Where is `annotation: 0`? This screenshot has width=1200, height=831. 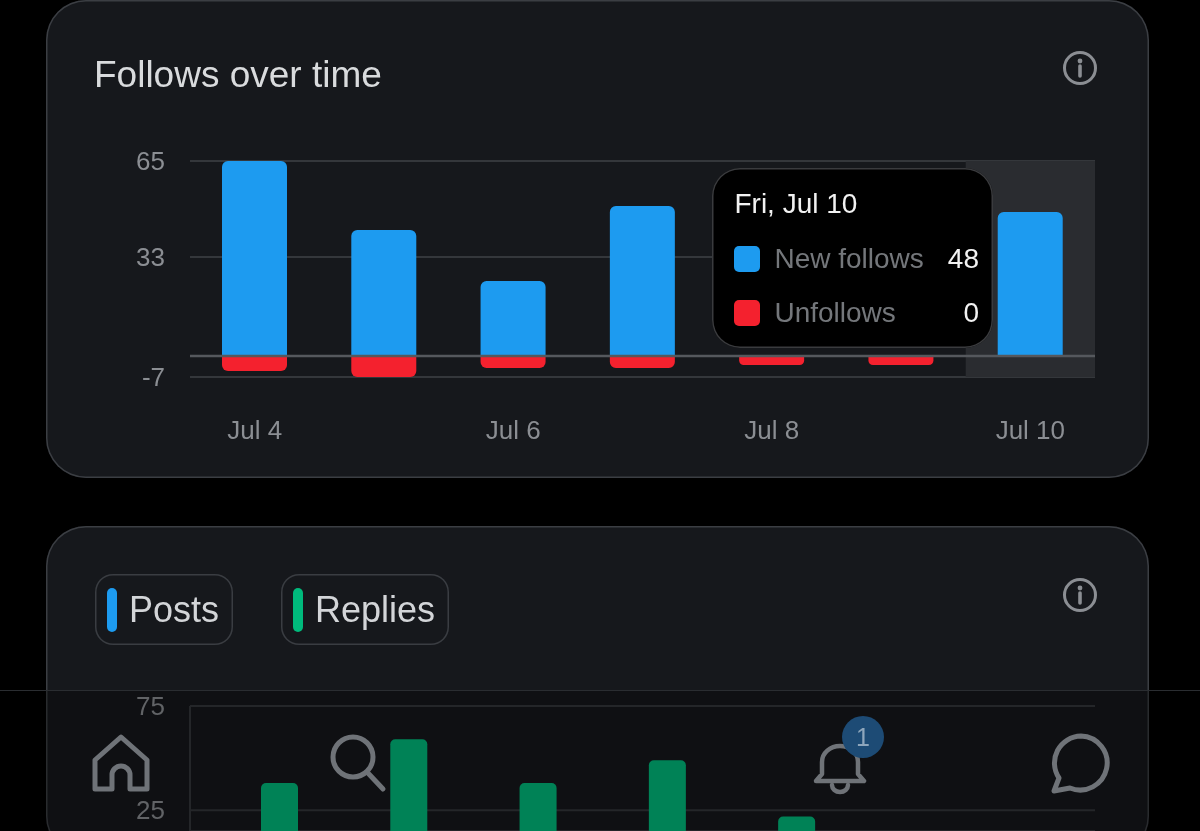
annotation: 0 is located at coordinates (971, 312).